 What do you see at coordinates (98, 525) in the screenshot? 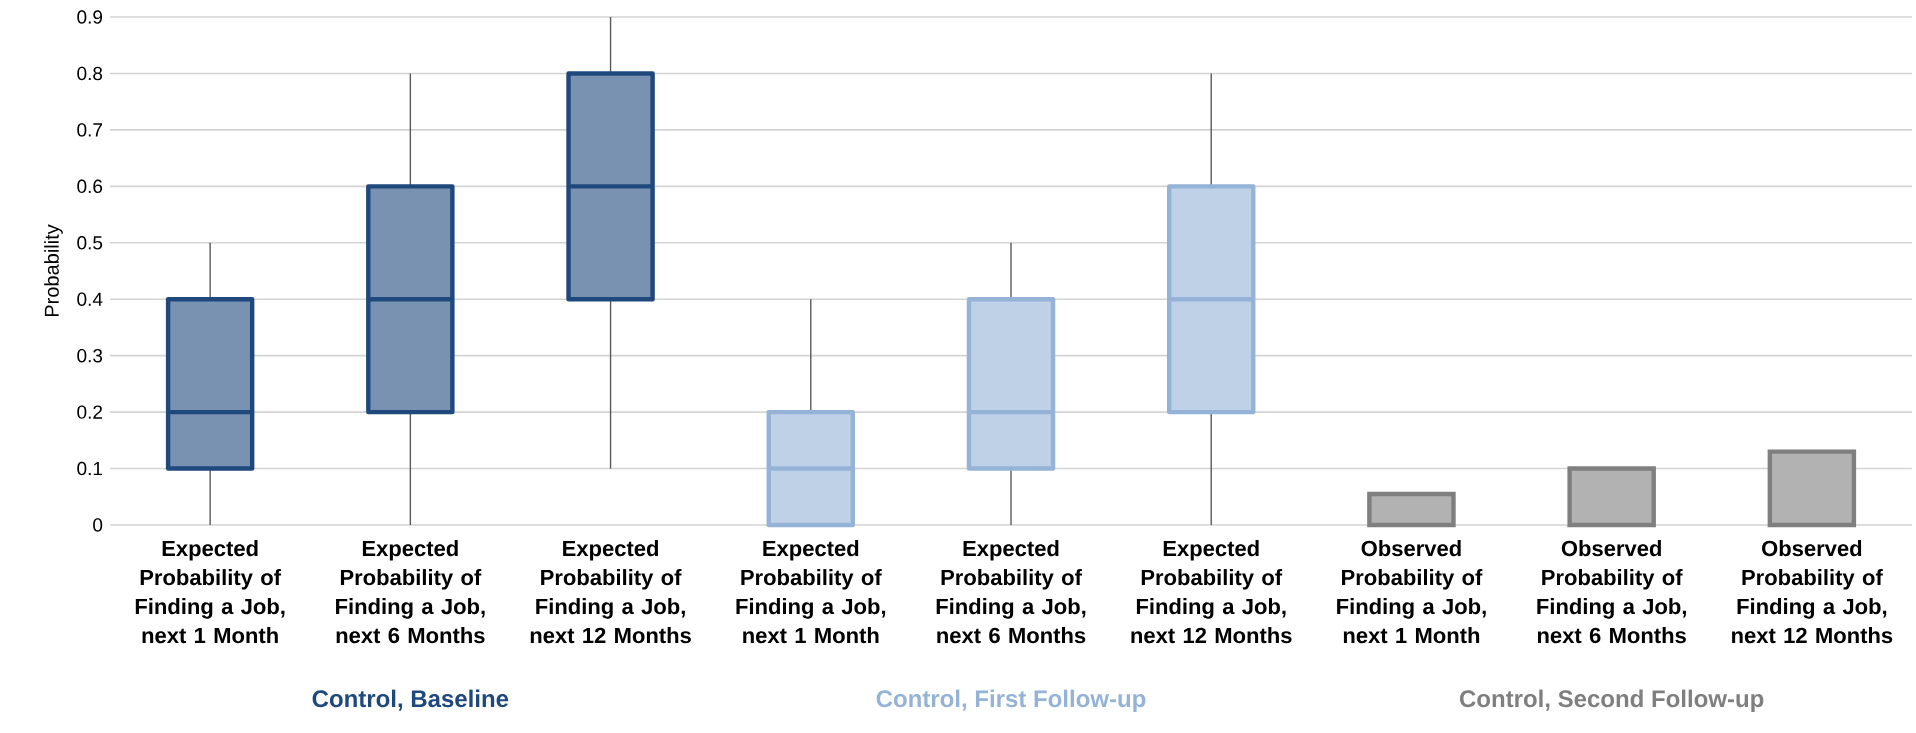
I see `y-tick-label: 0` at bounding box center [98, 525].